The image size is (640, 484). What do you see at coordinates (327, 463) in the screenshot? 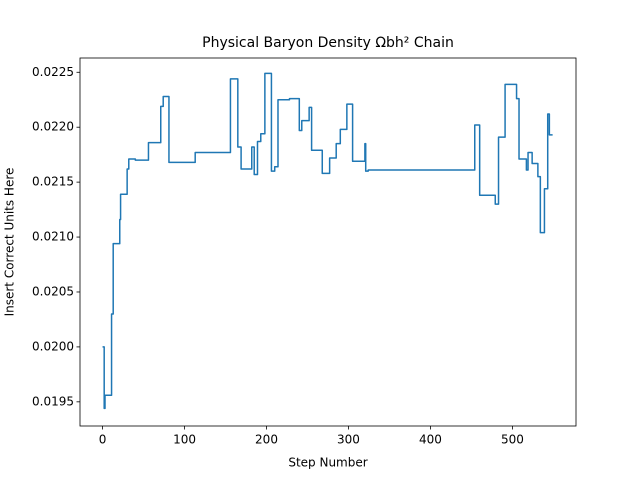
I see `x-axis-label: Step Number` at bounding box center [327, 463].